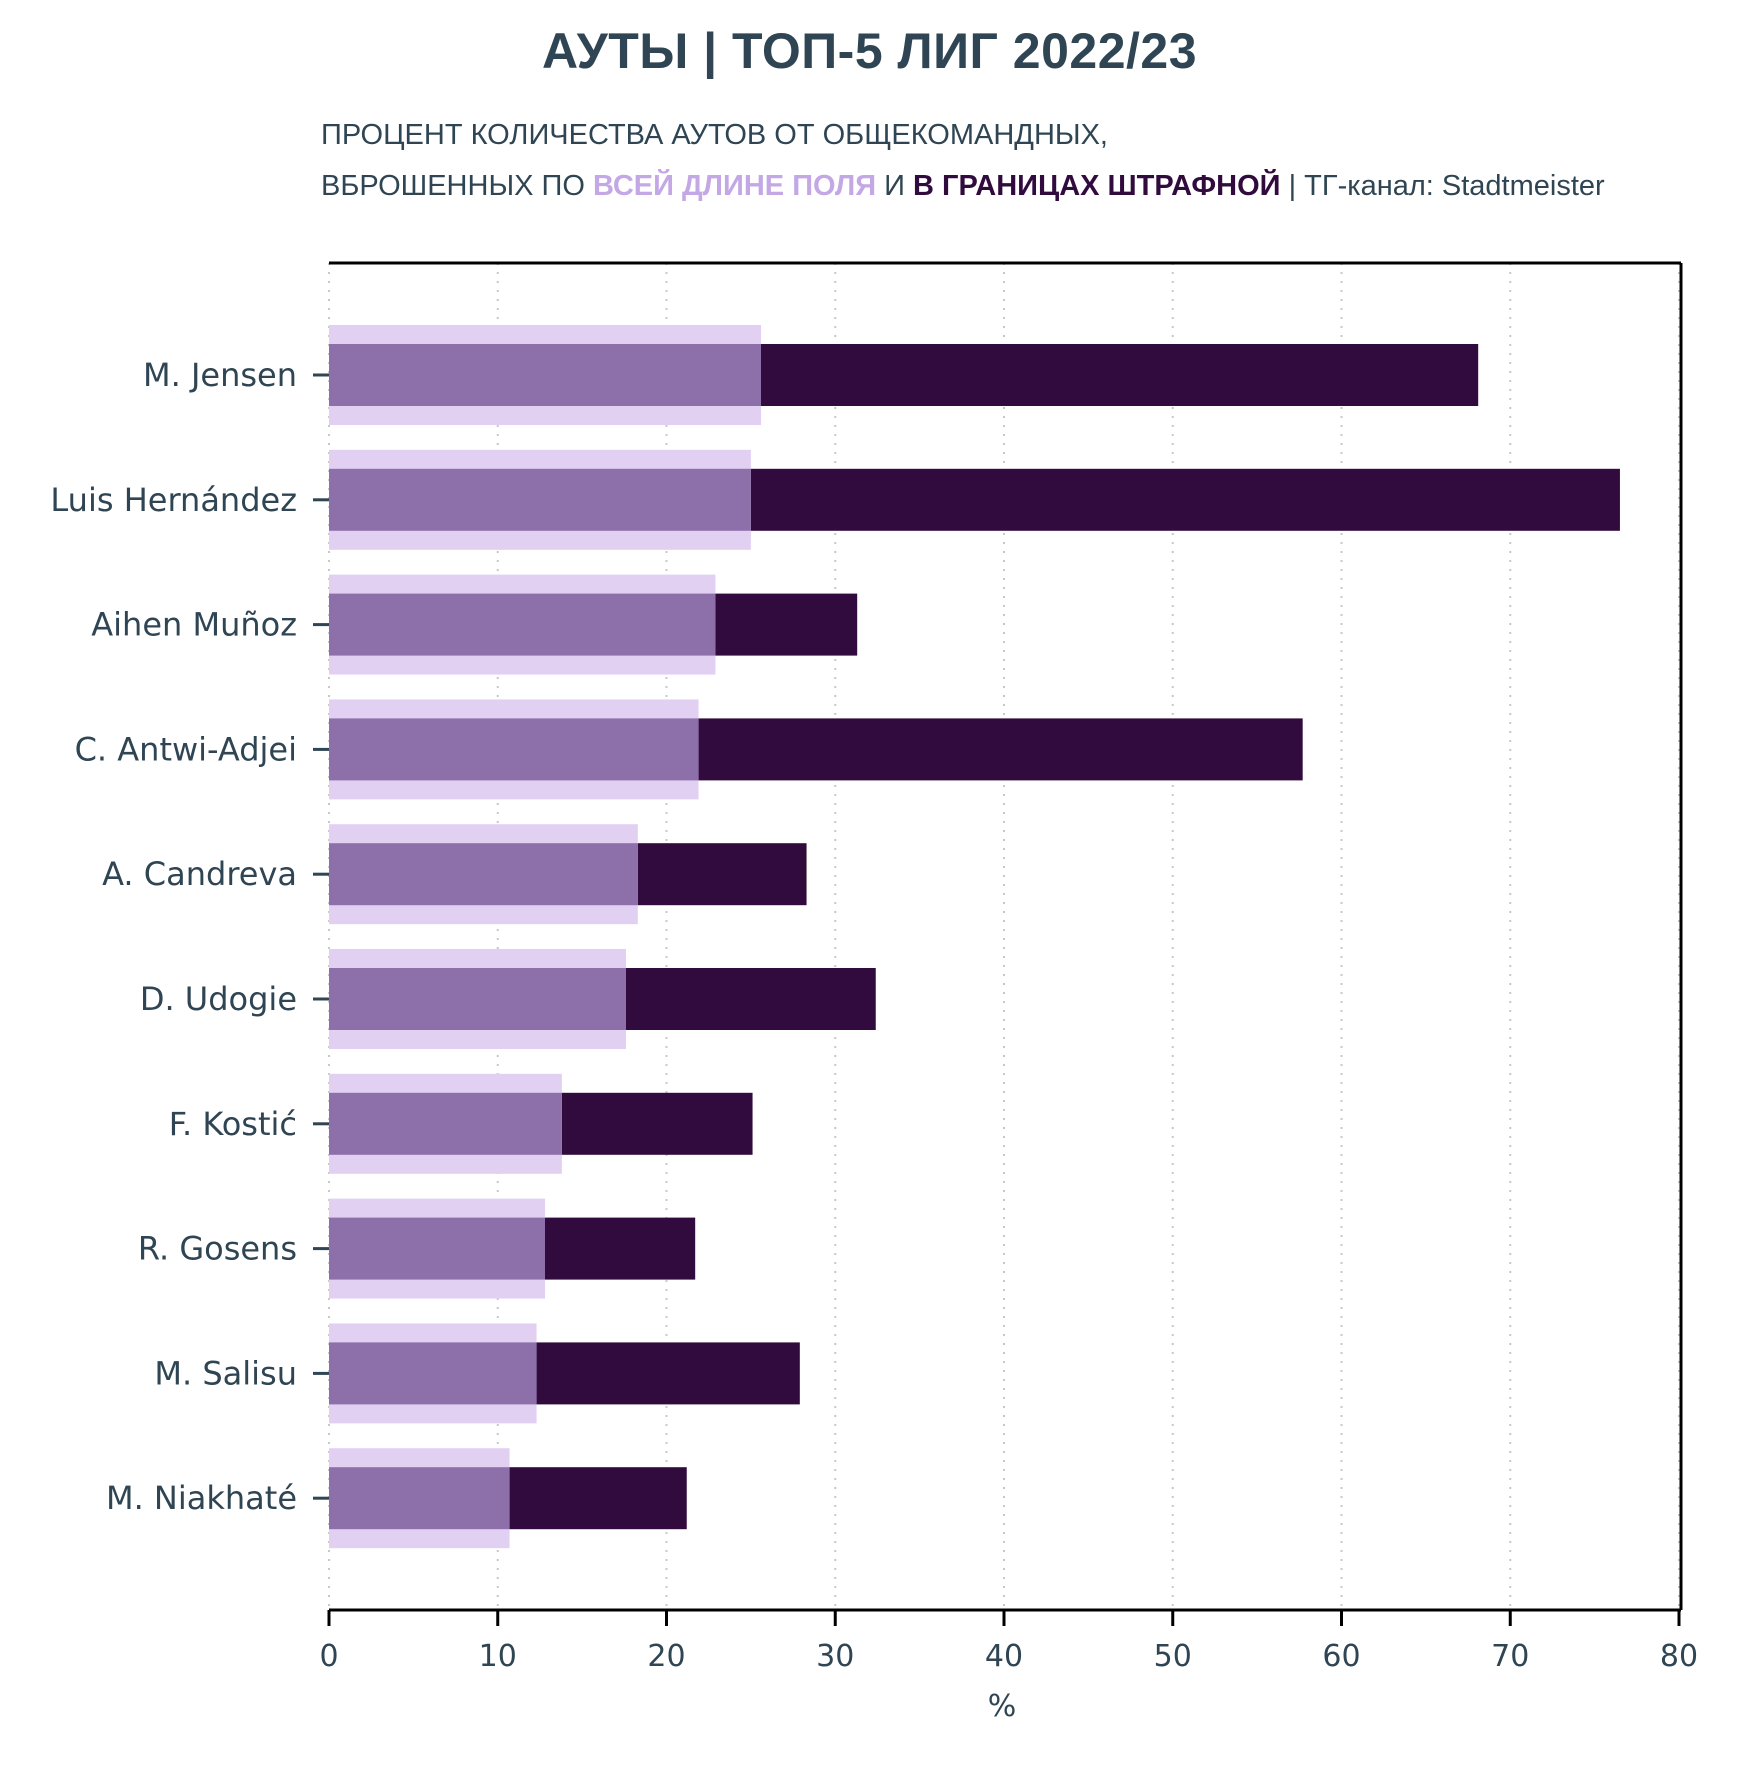  What do you see at coordinates (220, 375) in the screenshot?
I see `y-tick-label-0: M. Jensen` at bounding box center [220, 375].